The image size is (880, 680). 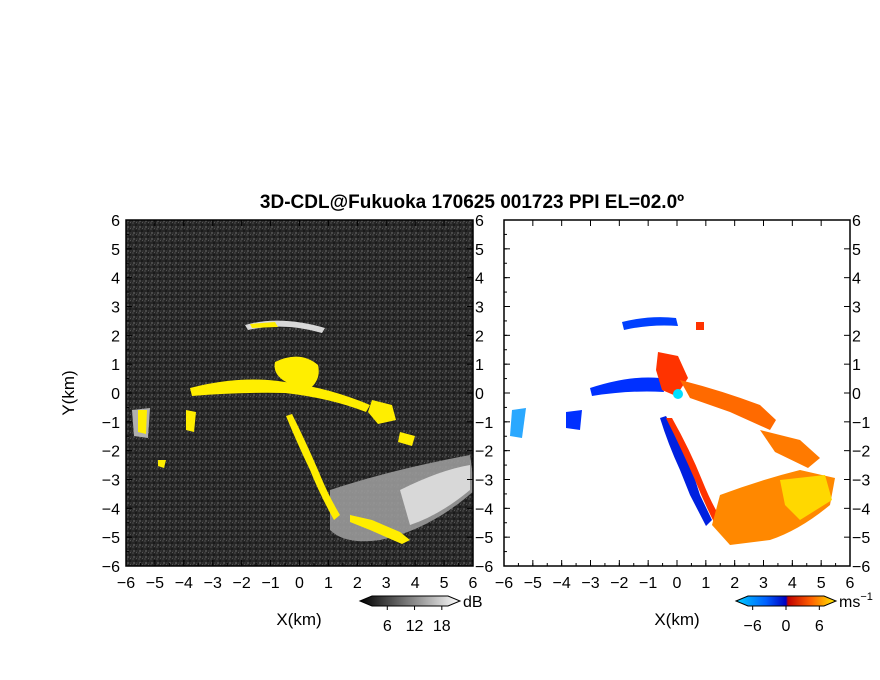 What do you see at coordinates (111, 423) in the screenshot?
I see `reflectivity-ytick-label: −1` at bounding box center [111, 423].